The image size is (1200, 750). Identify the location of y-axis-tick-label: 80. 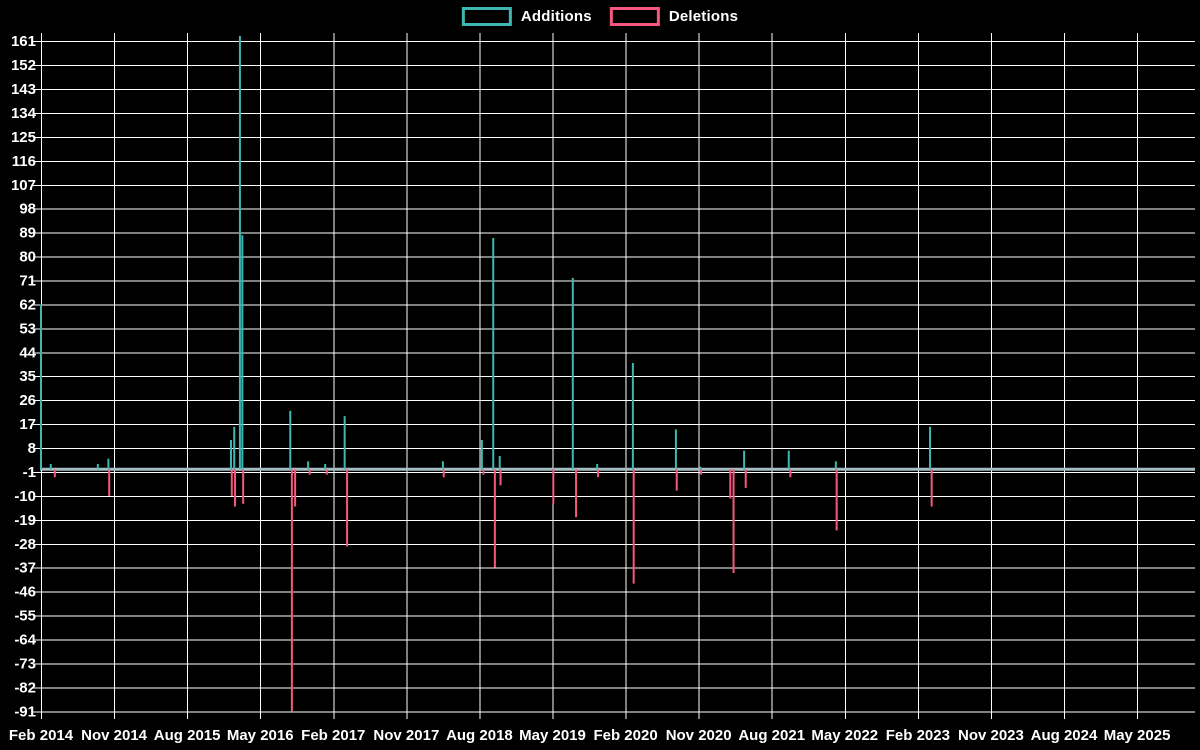
(27, 257).